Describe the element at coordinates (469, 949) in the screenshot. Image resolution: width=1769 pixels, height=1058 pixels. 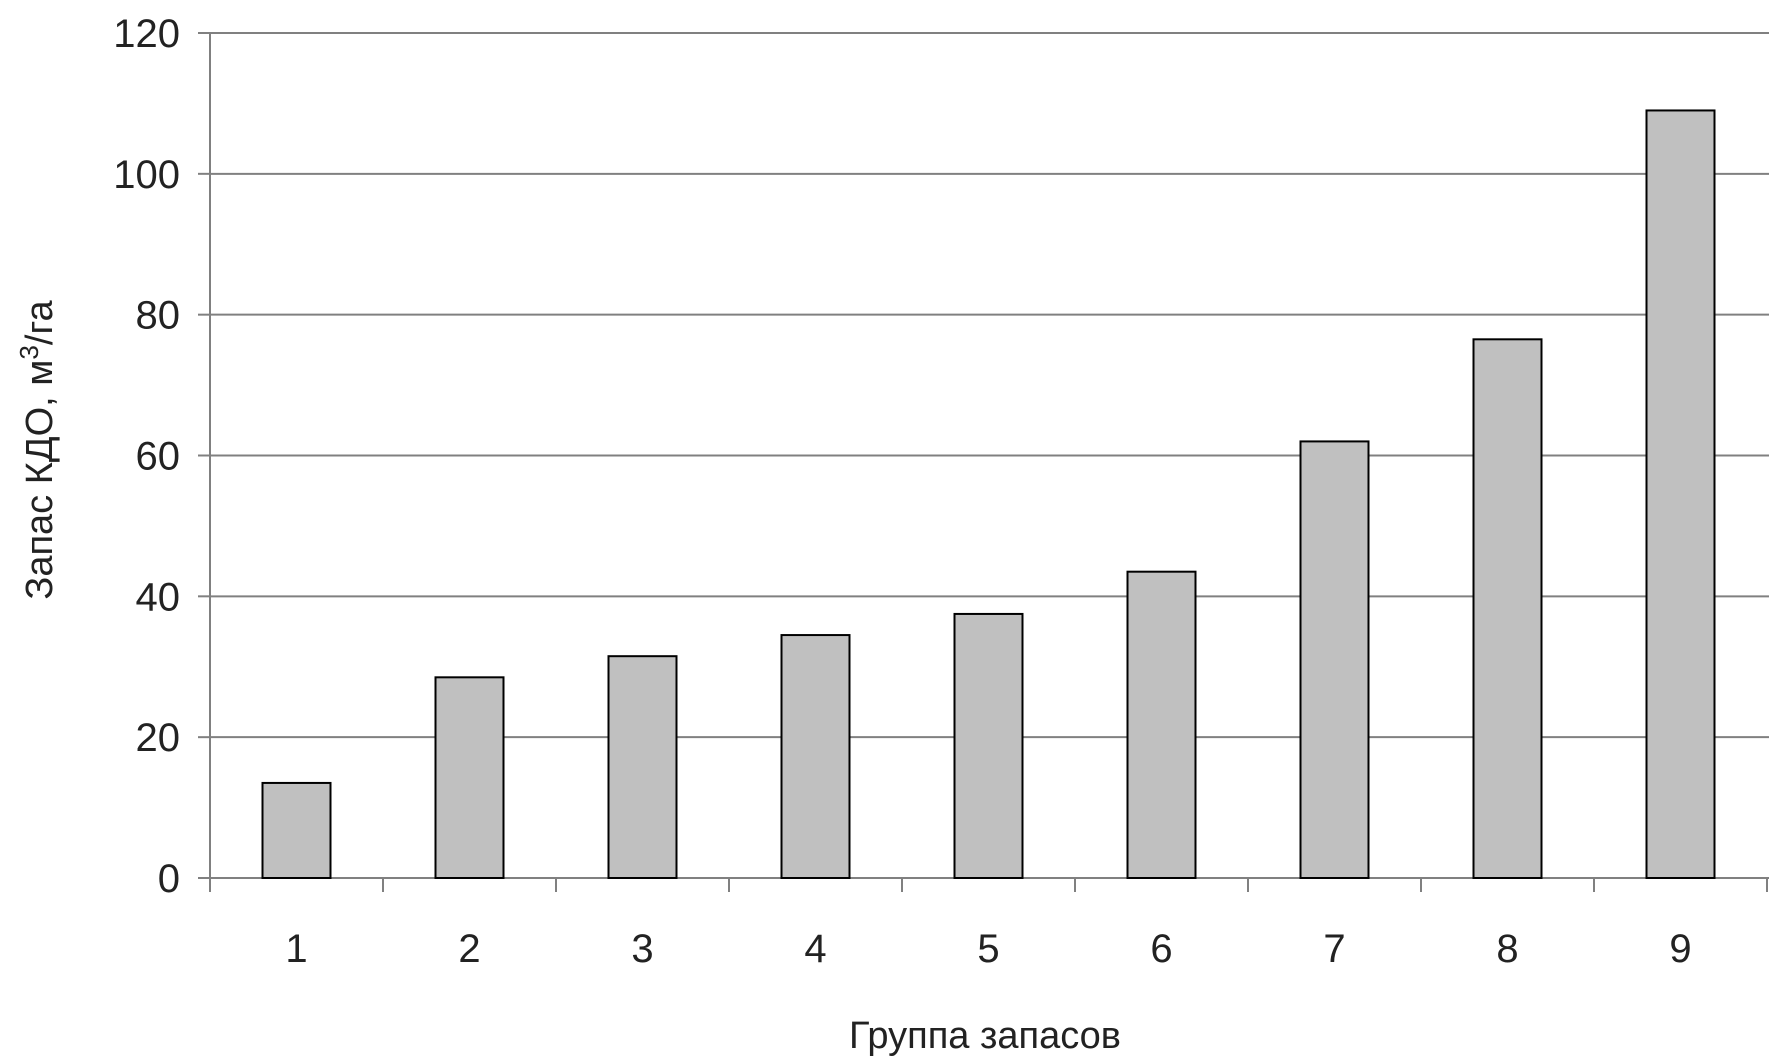
I see `x-tick-label: 2` at that location.